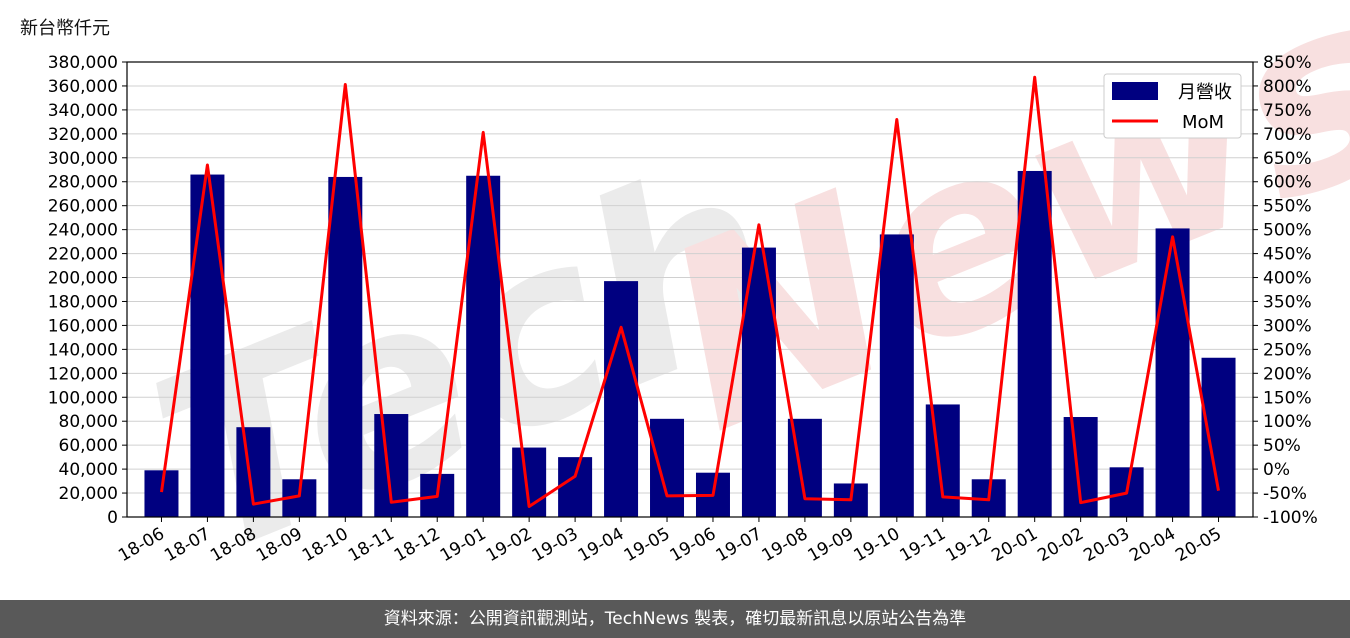 This screenshot has height=638, width=1350. I want to click on x-tick-label: 18-11, so click(371, 545).